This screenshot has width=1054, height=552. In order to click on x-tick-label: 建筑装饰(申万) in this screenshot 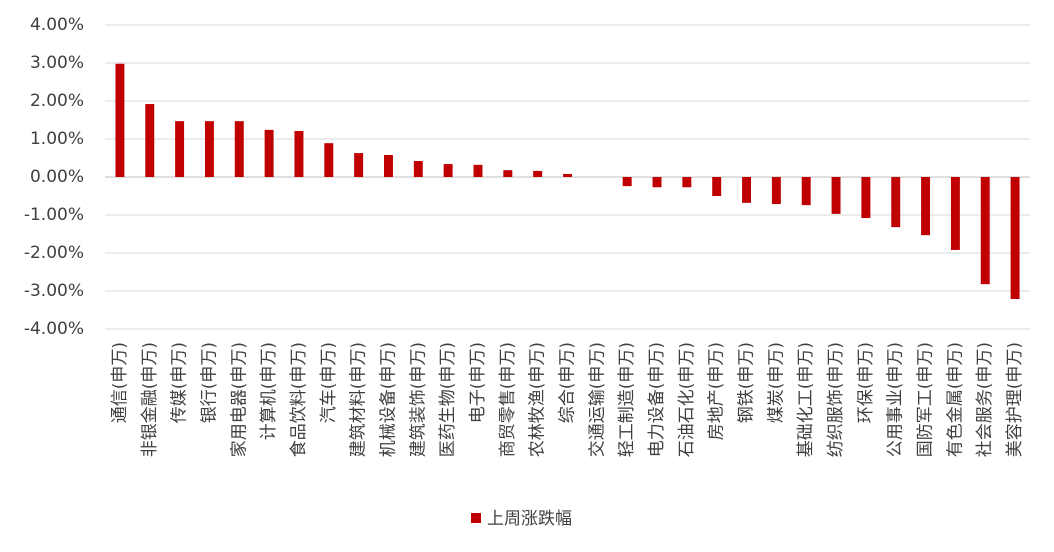, I will do `click(418, 399)`.